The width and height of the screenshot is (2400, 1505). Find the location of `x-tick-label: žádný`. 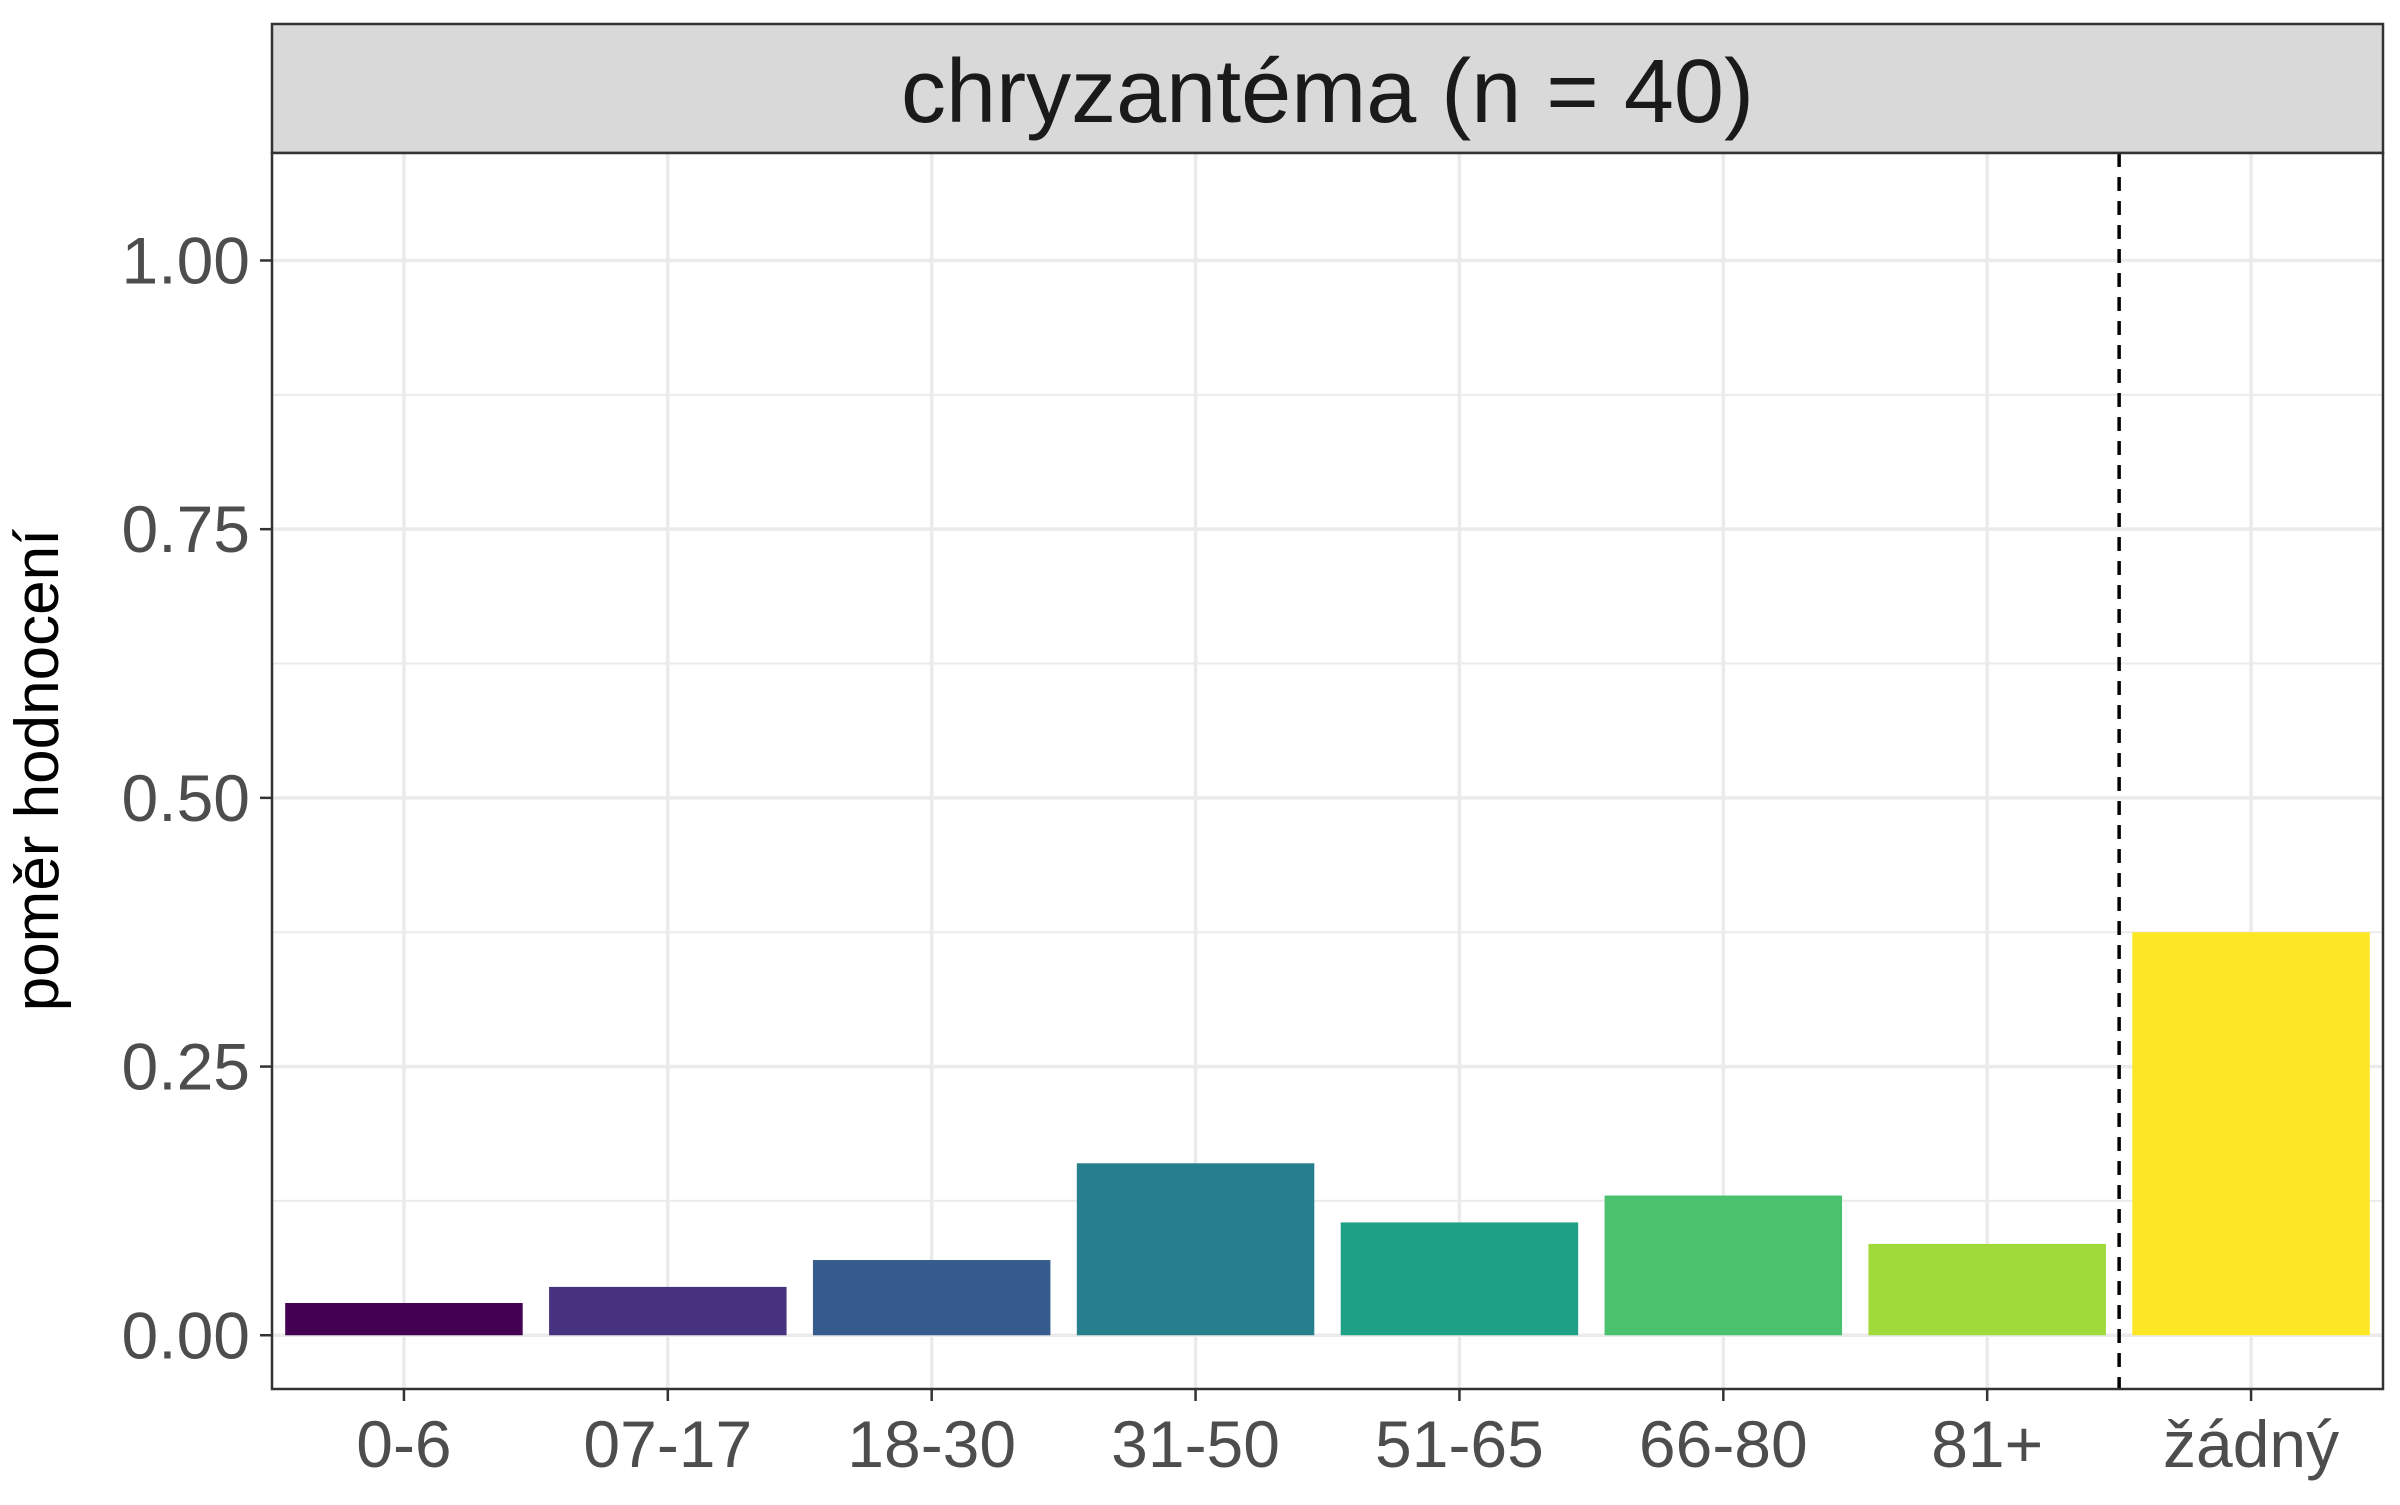

x-tick-label: žádný is located at coordinates (2251, 1444).